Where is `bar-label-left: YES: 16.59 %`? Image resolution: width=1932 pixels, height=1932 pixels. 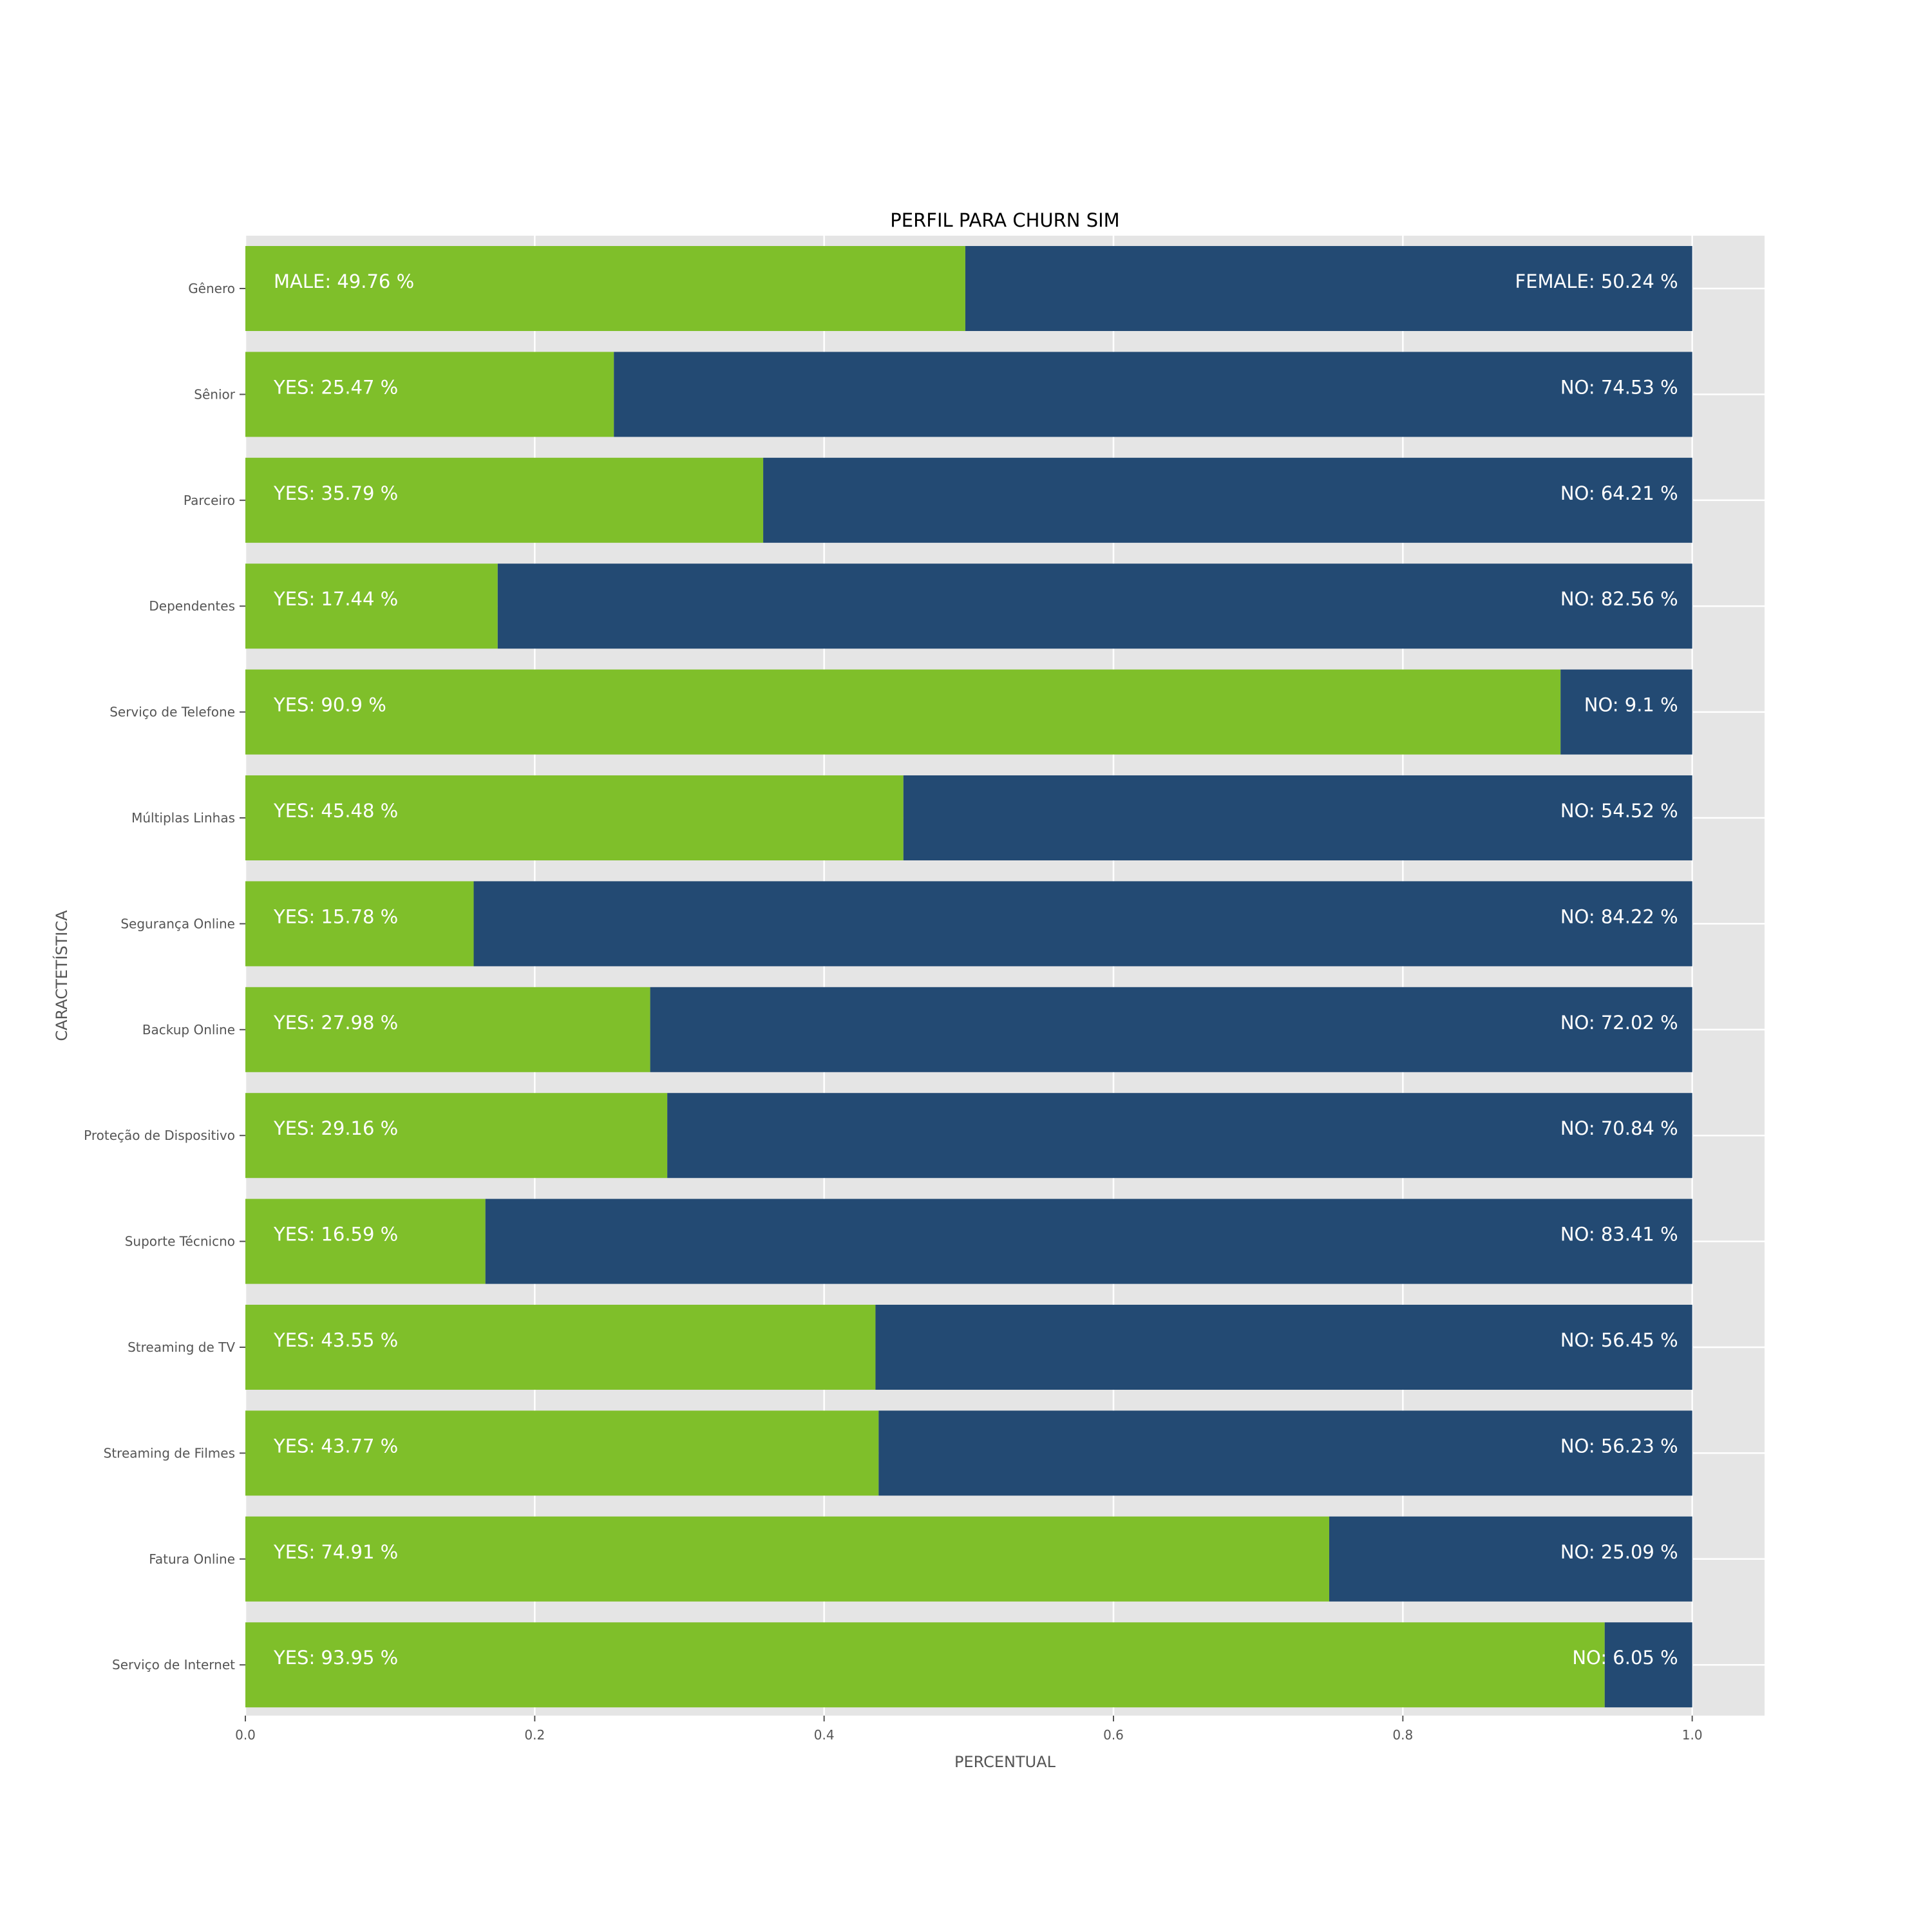 bar-label-left: YES: 16.59 % is located at coordinates (335, 1234).